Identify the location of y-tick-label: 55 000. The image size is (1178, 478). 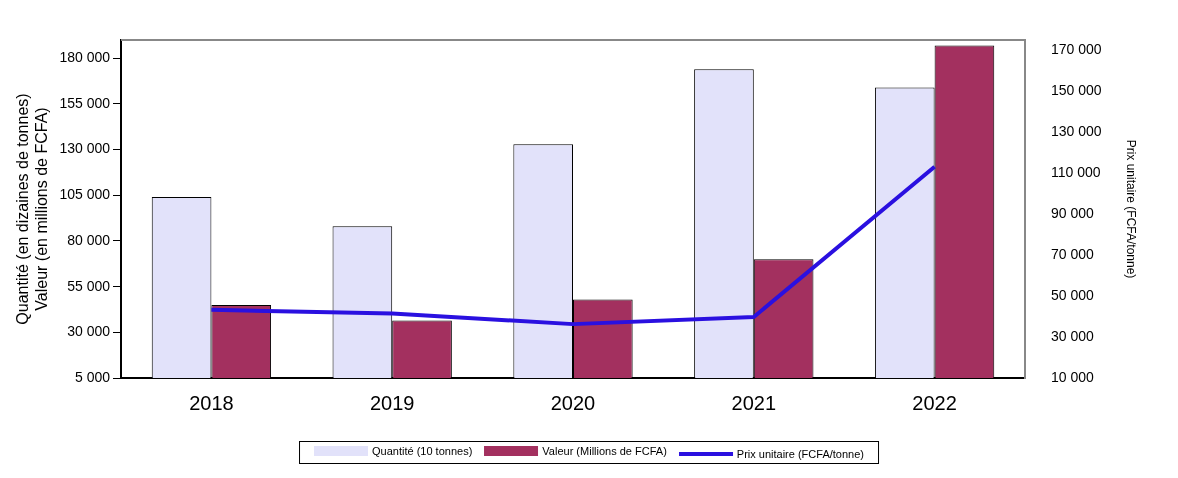
(89, 285).